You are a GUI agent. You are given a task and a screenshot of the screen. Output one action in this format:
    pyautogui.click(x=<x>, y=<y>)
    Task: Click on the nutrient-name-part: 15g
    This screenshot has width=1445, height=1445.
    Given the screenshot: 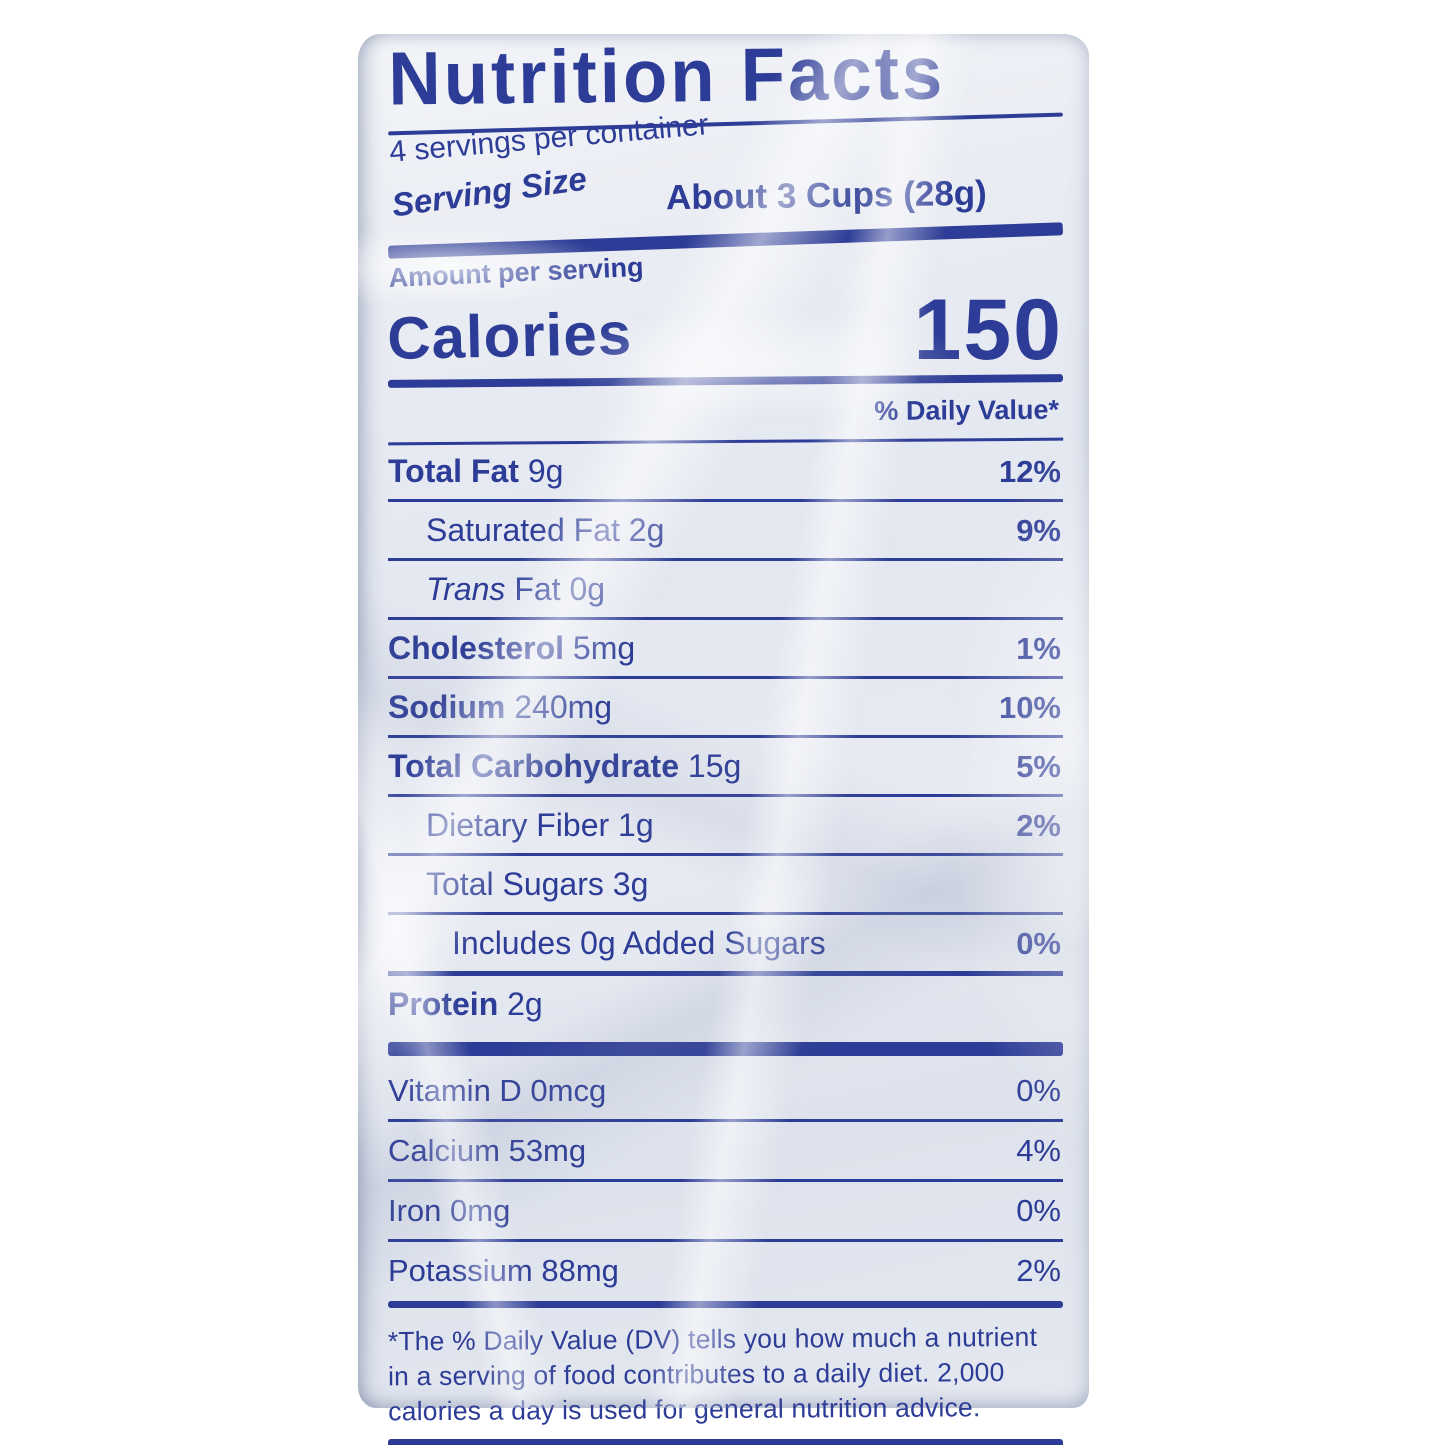 What is the action you would take?
    pyautogui.click(x=710, y=766)
    